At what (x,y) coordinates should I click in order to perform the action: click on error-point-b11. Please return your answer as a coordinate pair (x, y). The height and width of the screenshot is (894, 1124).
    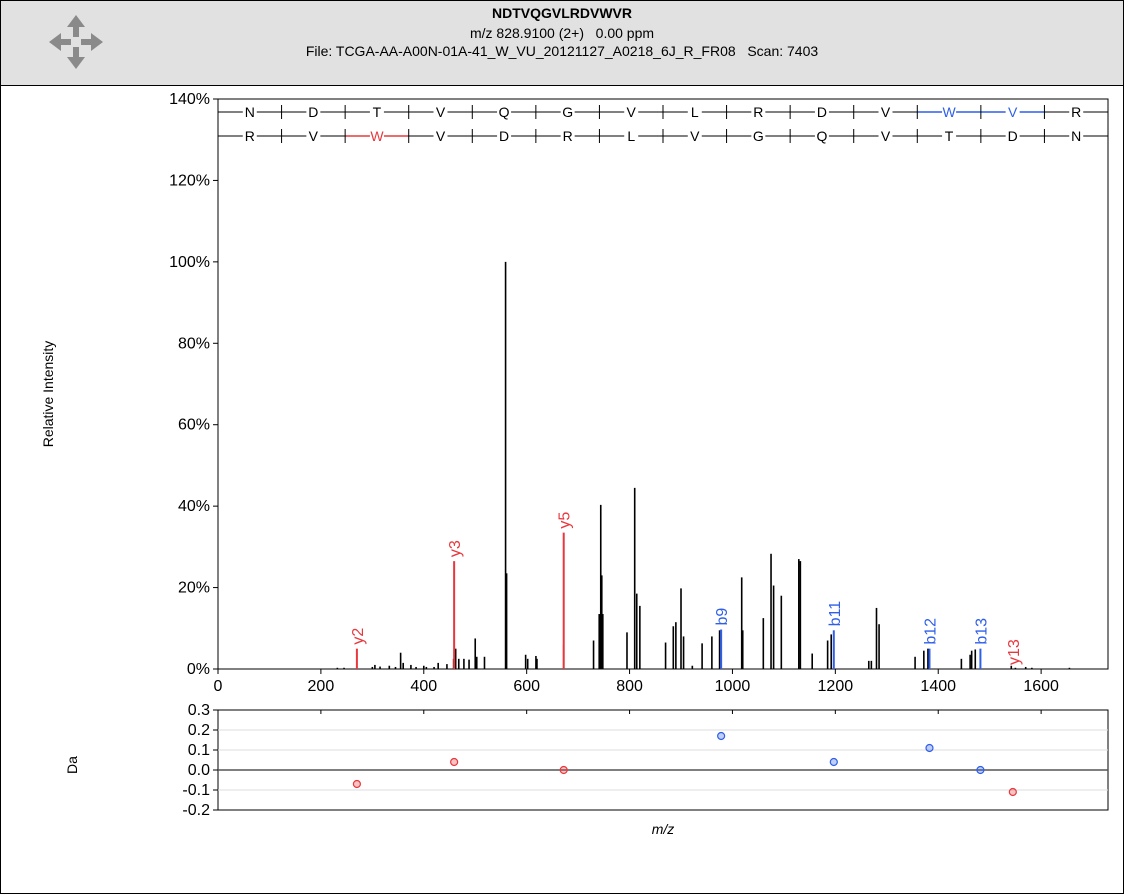
    Looking at the image, I should click on (833, 762).